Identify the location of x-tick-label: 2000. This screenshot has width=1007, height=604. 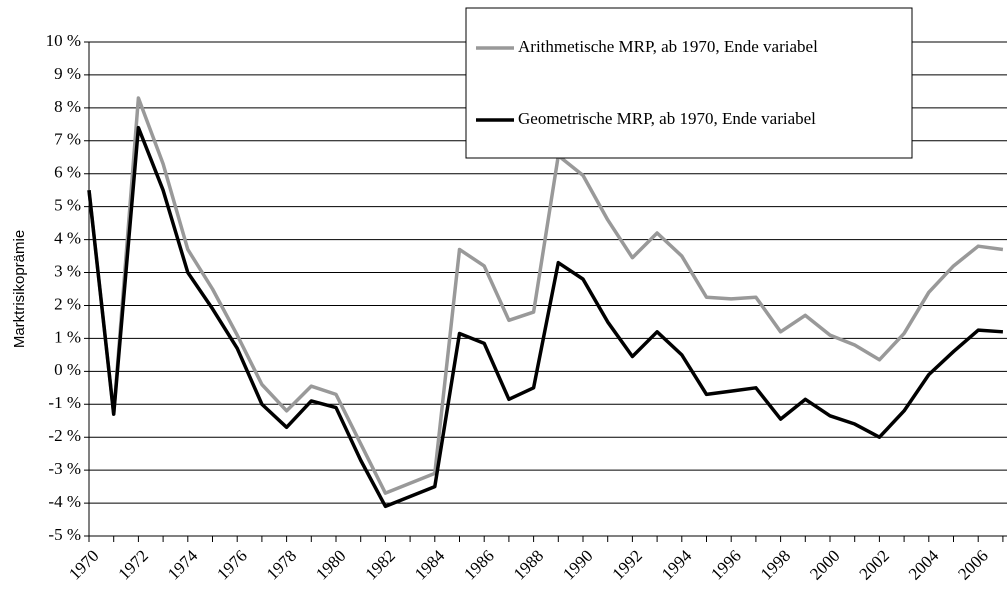
(824, 564).